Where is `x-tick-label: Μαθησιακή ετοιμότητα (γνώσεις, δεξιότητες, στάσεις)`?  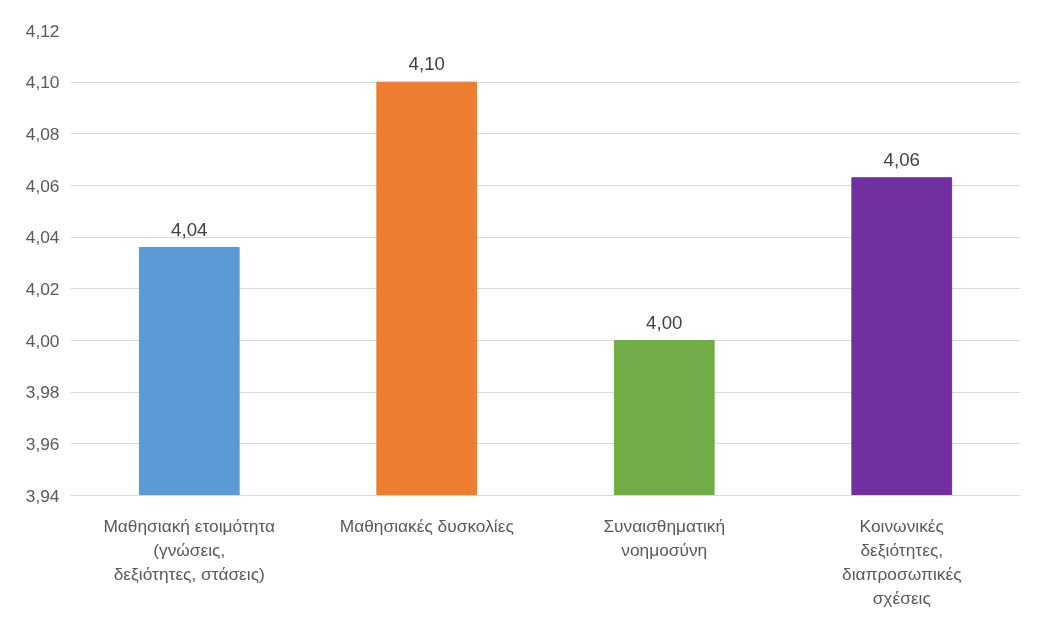 x-tick-label: Μαθησιακή ετοιμότητα (γνώσεις, δεξιότητες, στάσεις) is located at coordinates (189, 549).